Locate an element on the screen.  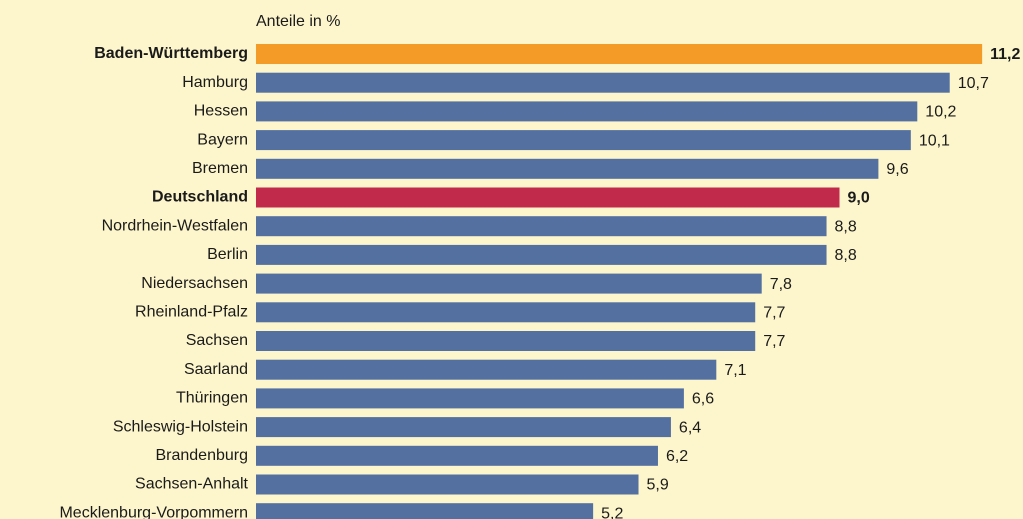
category-label: Sachsen-Anhalt is located at coordinates (192, 484).